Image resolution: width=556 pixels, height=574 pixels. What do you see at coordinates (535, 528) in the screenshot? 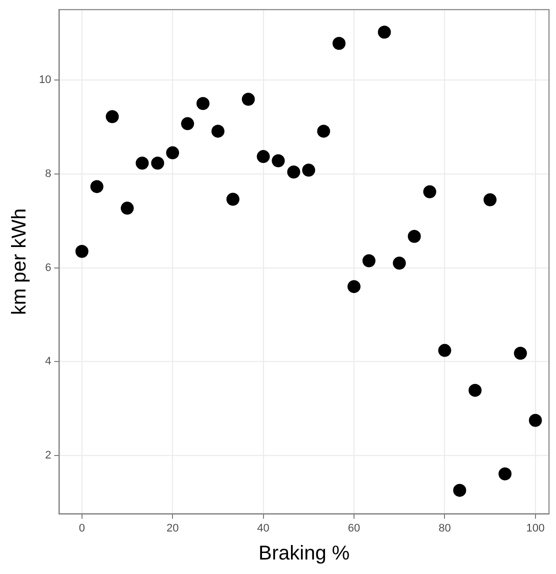
I see `x-tick-label: 100` at bounding box center [535, 528].